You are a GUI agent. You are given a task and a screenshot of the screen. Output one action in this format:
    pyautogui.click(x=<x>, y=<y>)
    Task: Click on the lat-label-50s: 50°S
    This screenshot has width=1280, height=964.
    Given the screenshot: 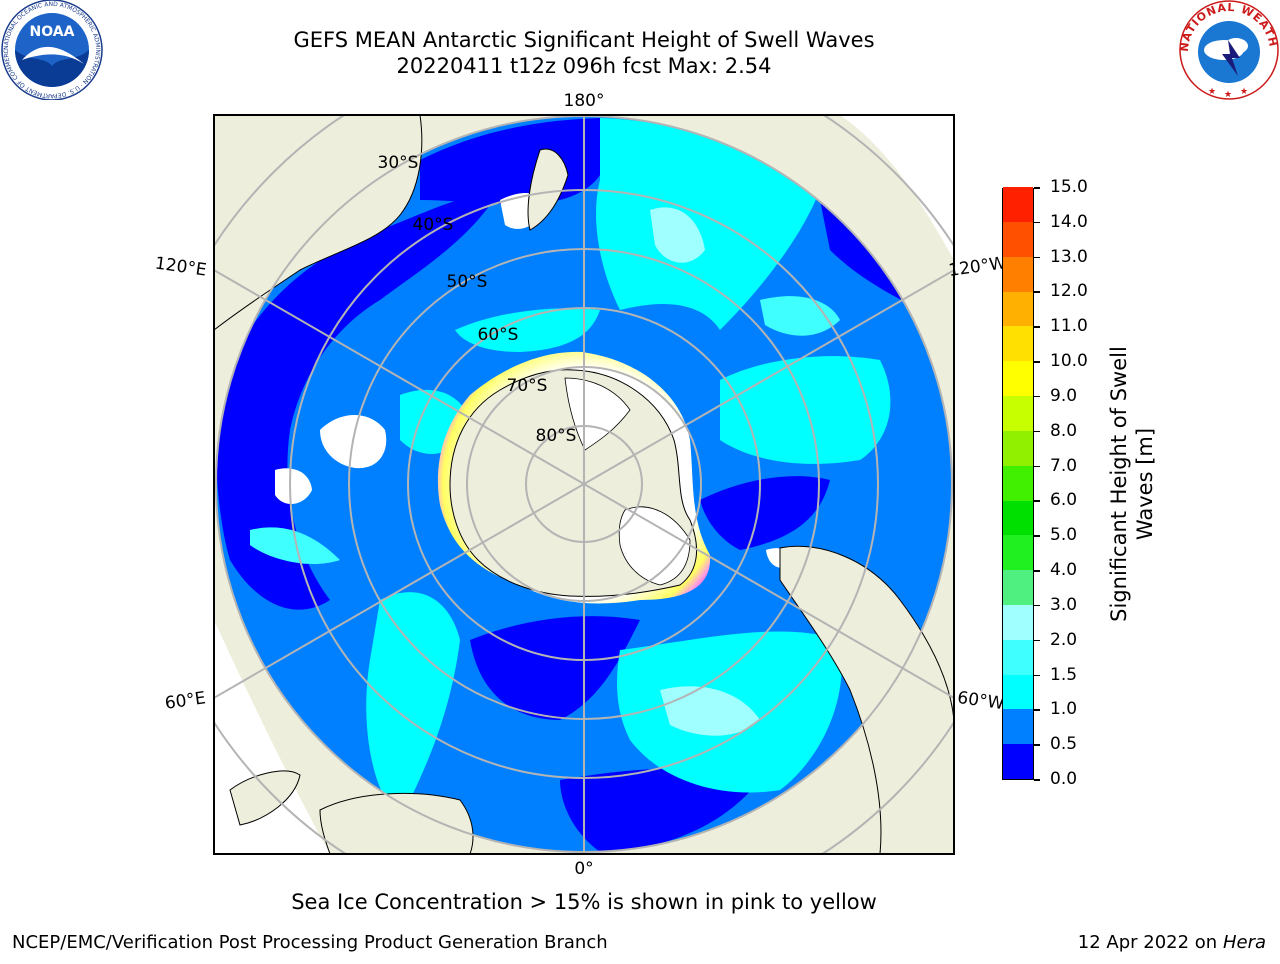 What is the action you would take?
    pyautogui.click(x=467, y=282)
    